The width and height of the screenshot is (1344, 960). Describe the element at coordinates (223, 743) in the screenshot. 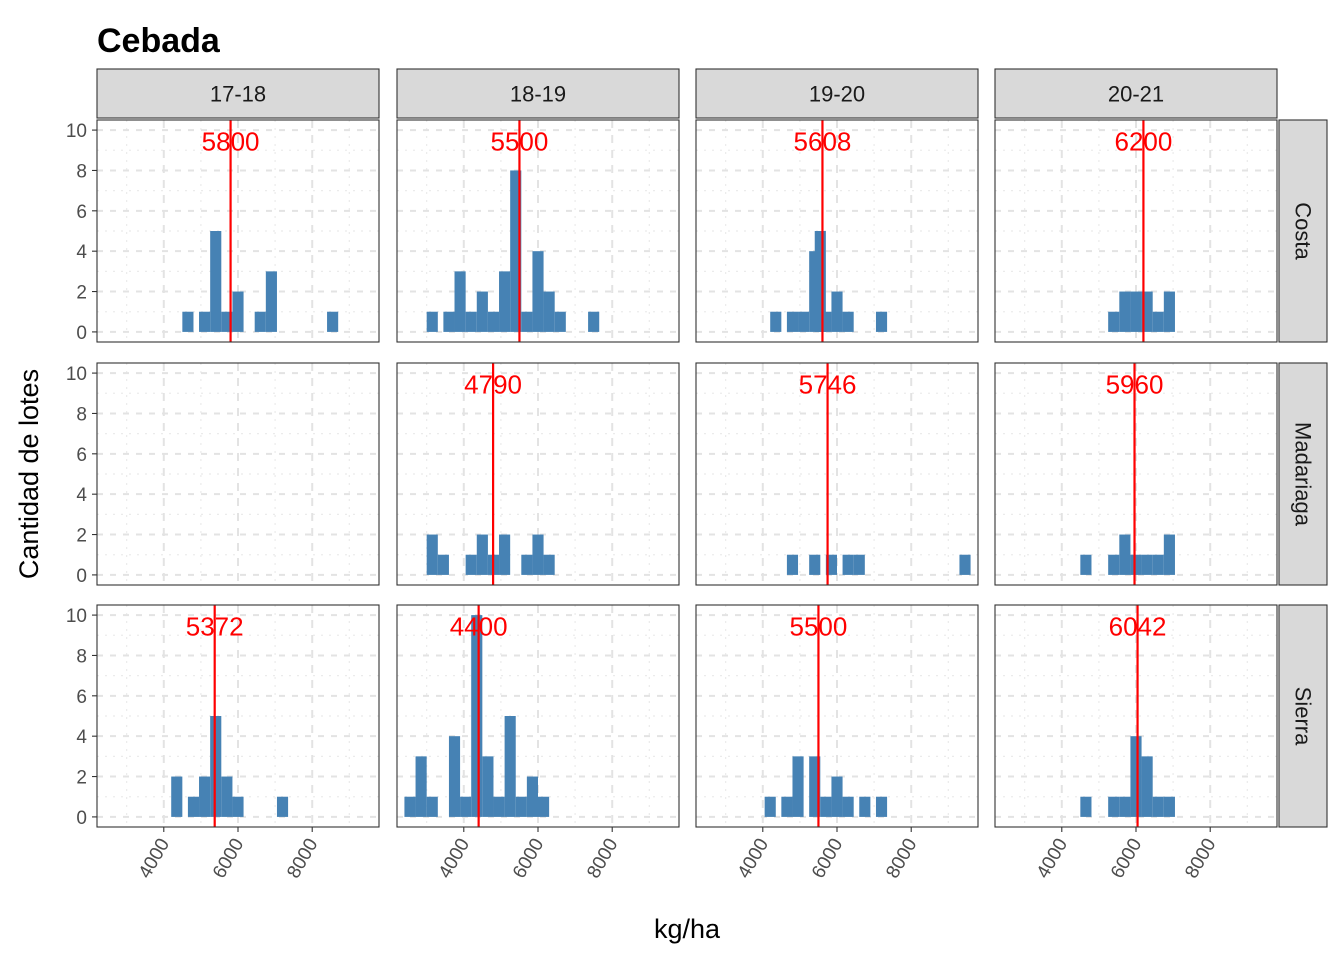

I see `panel-17-18-sierra: 5372 0 2 4 6 8 10 4000 6000 8000` at that location.